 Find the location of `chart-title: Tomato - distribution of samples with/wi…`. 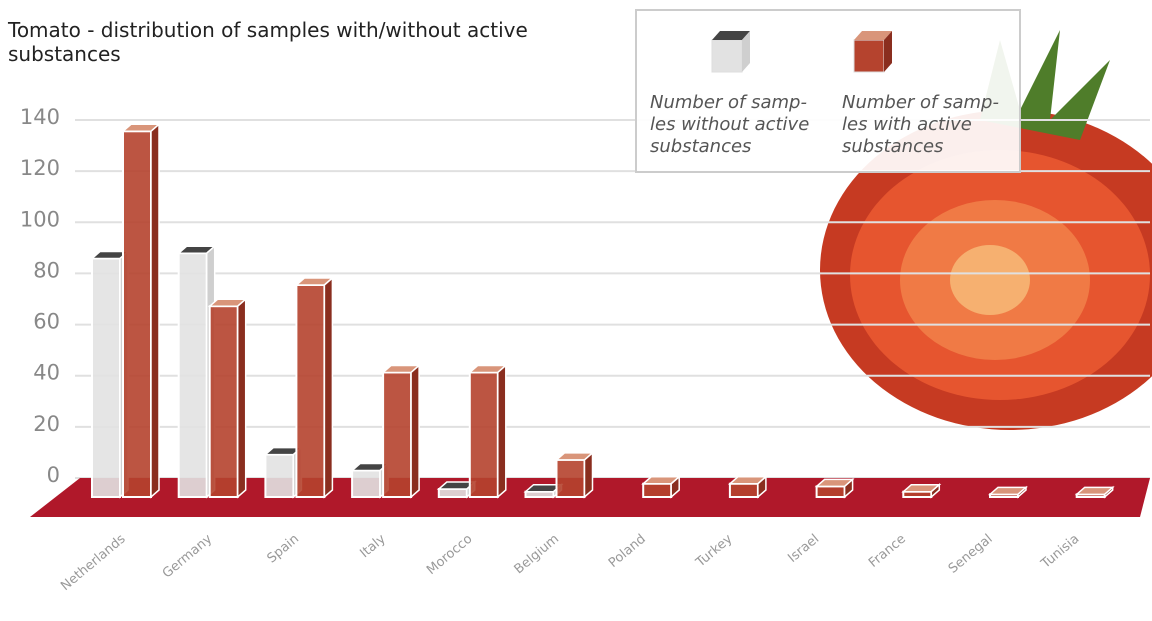

chart-title: Tomato - distribution of samples with/wi… is located at coordinates (268, 42).